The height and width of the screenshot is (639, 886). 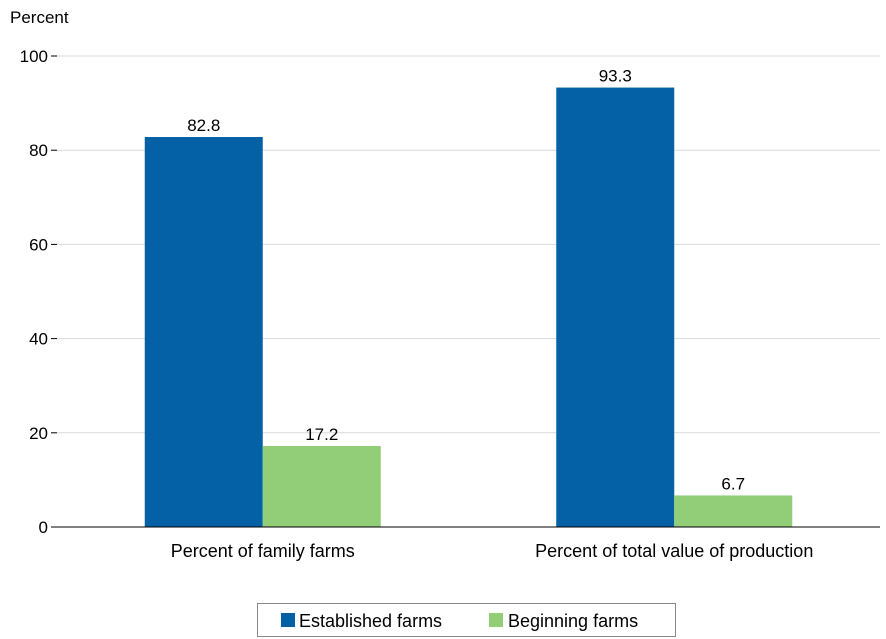 What do you see at coordinates (321, 434) in the screenshot?
I see `data-label: 17.2` at bounding box center [321, 434].